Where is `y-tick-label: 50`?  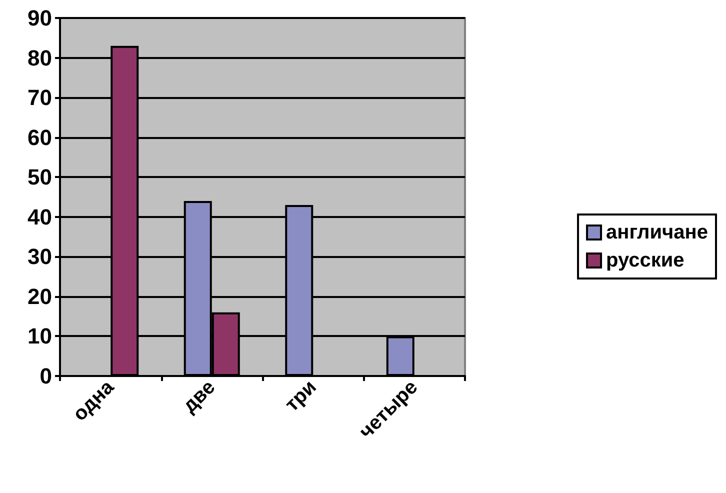 y-tick-label: 50 is located at coordinates (40, 177).